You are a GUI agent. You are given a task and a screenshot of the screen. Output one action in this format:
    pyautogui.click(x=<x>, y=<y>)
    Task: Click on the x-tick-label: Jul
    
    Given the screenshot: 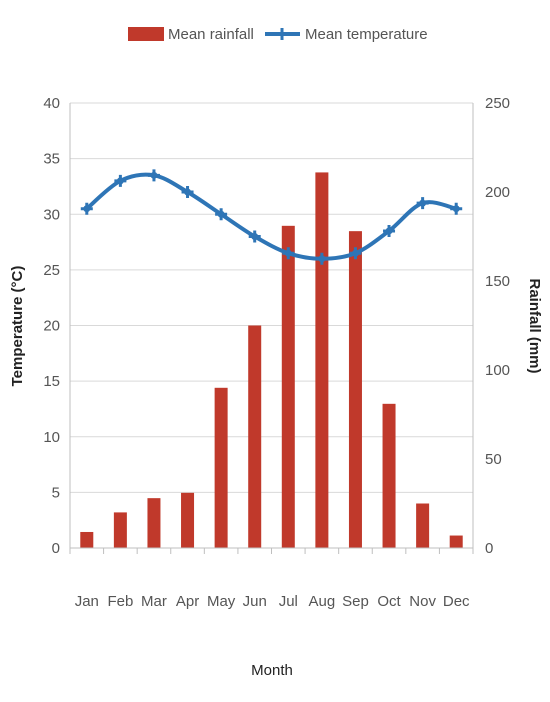 What is the action you would take?
    pyautogui.click(x=288, y=601)
    